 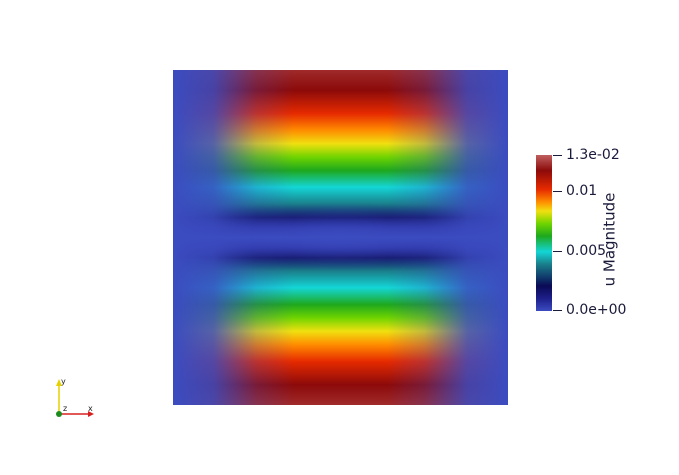 What do you see at coordinates (90, 408) in the screenshot?
I see `axis-x-label: x` at bounding box center [90, 408].